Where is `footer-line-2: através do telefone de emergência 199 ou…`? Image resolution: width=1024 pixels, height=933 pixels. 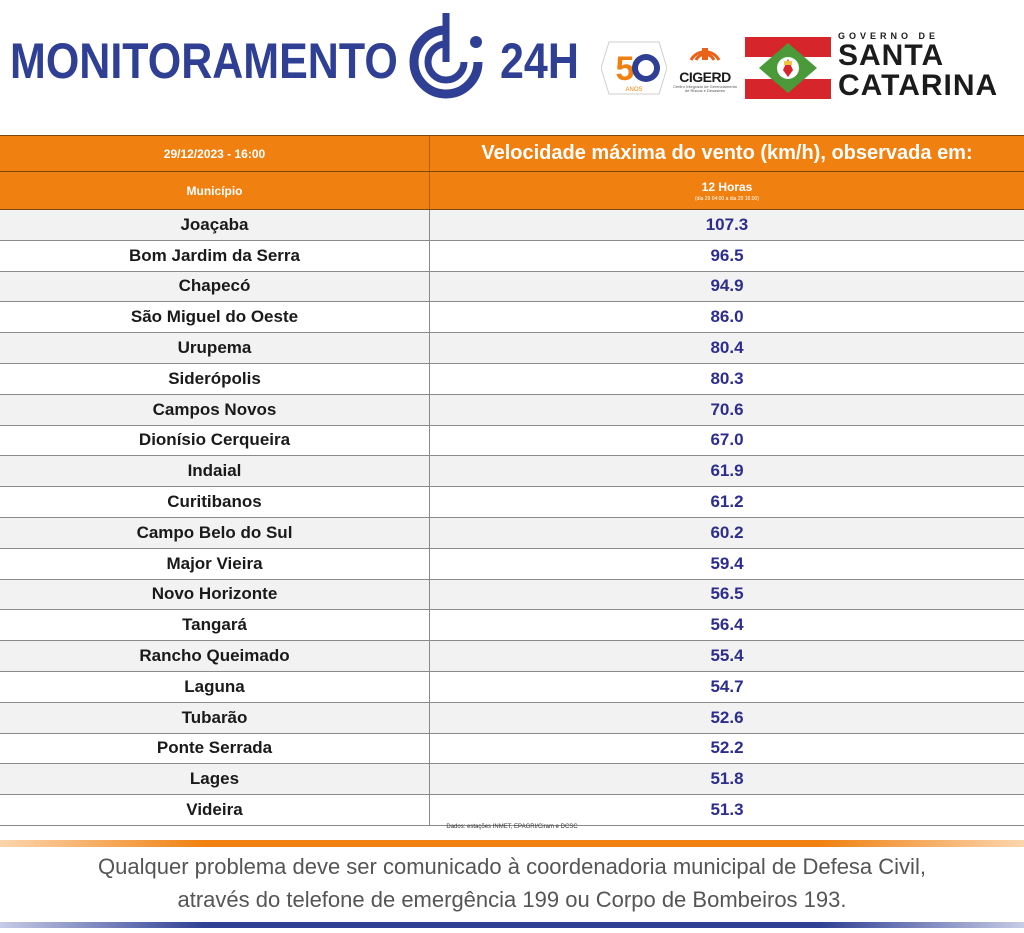
footer-line-2: através do telefone de emergência 199 ou… is located at coordinates (512, 899).